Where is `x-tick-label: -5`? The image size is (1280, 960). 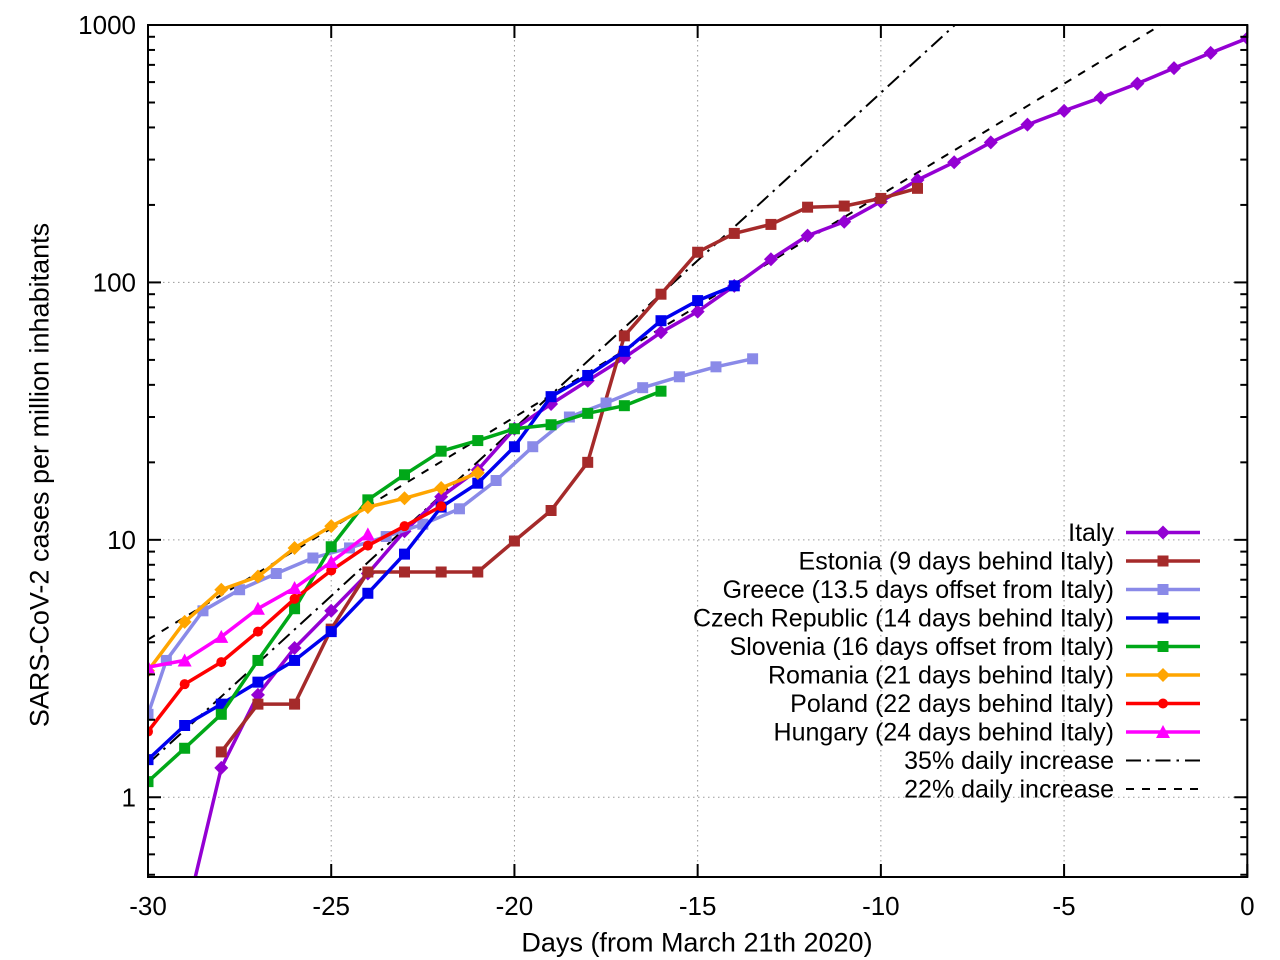
x-tick-label: -5 is located at coordinates (1064, 906).